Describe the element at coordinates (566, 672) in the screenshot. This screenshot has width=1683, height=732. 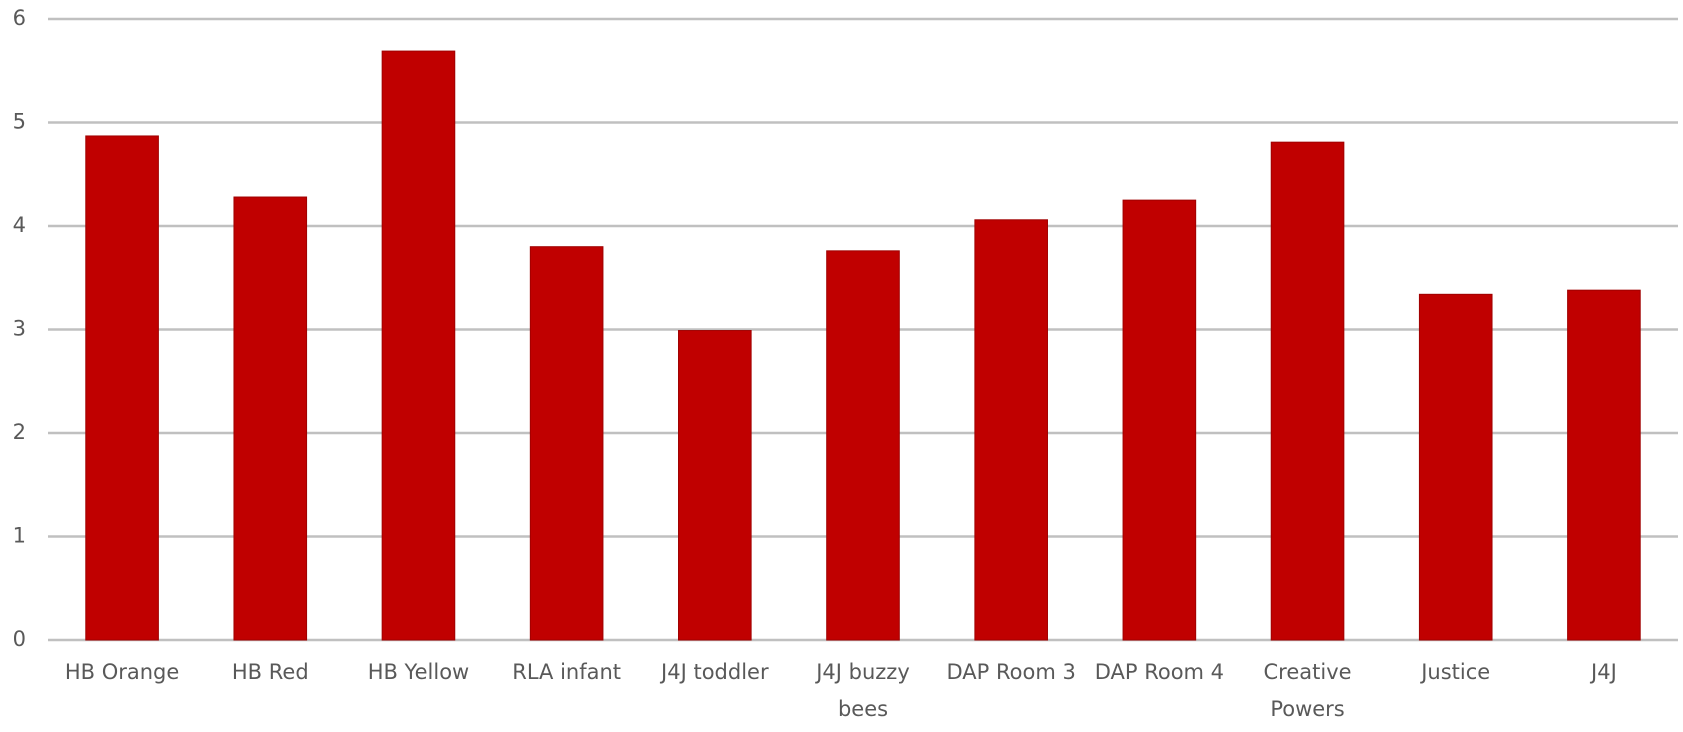
I see `x-tick-label: RLA infant` at that location.